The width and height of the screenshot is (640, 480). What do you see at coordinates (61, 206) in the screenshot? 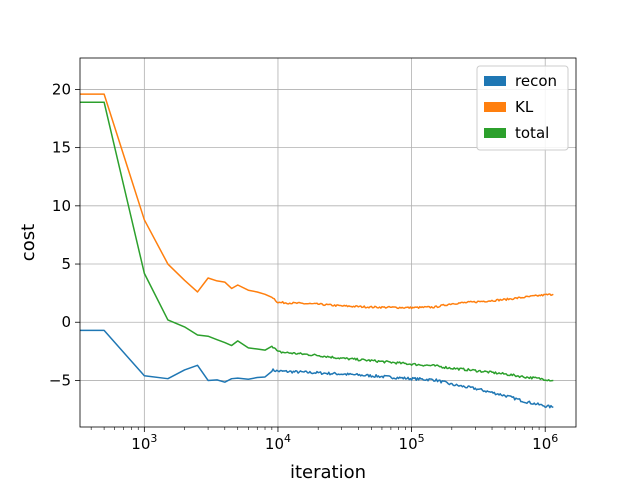
I see `y-tick-label: 10` at bounding box center [61, 206].